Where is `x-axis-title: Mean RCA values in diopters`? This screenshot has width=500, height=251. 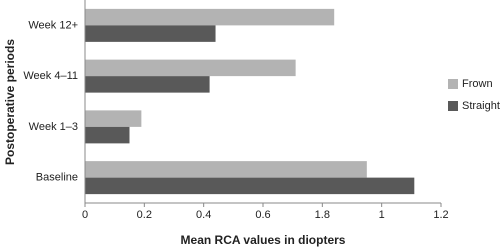 x-axis-title: Mean RCA values in diopters is located at coordinates (263, 240).